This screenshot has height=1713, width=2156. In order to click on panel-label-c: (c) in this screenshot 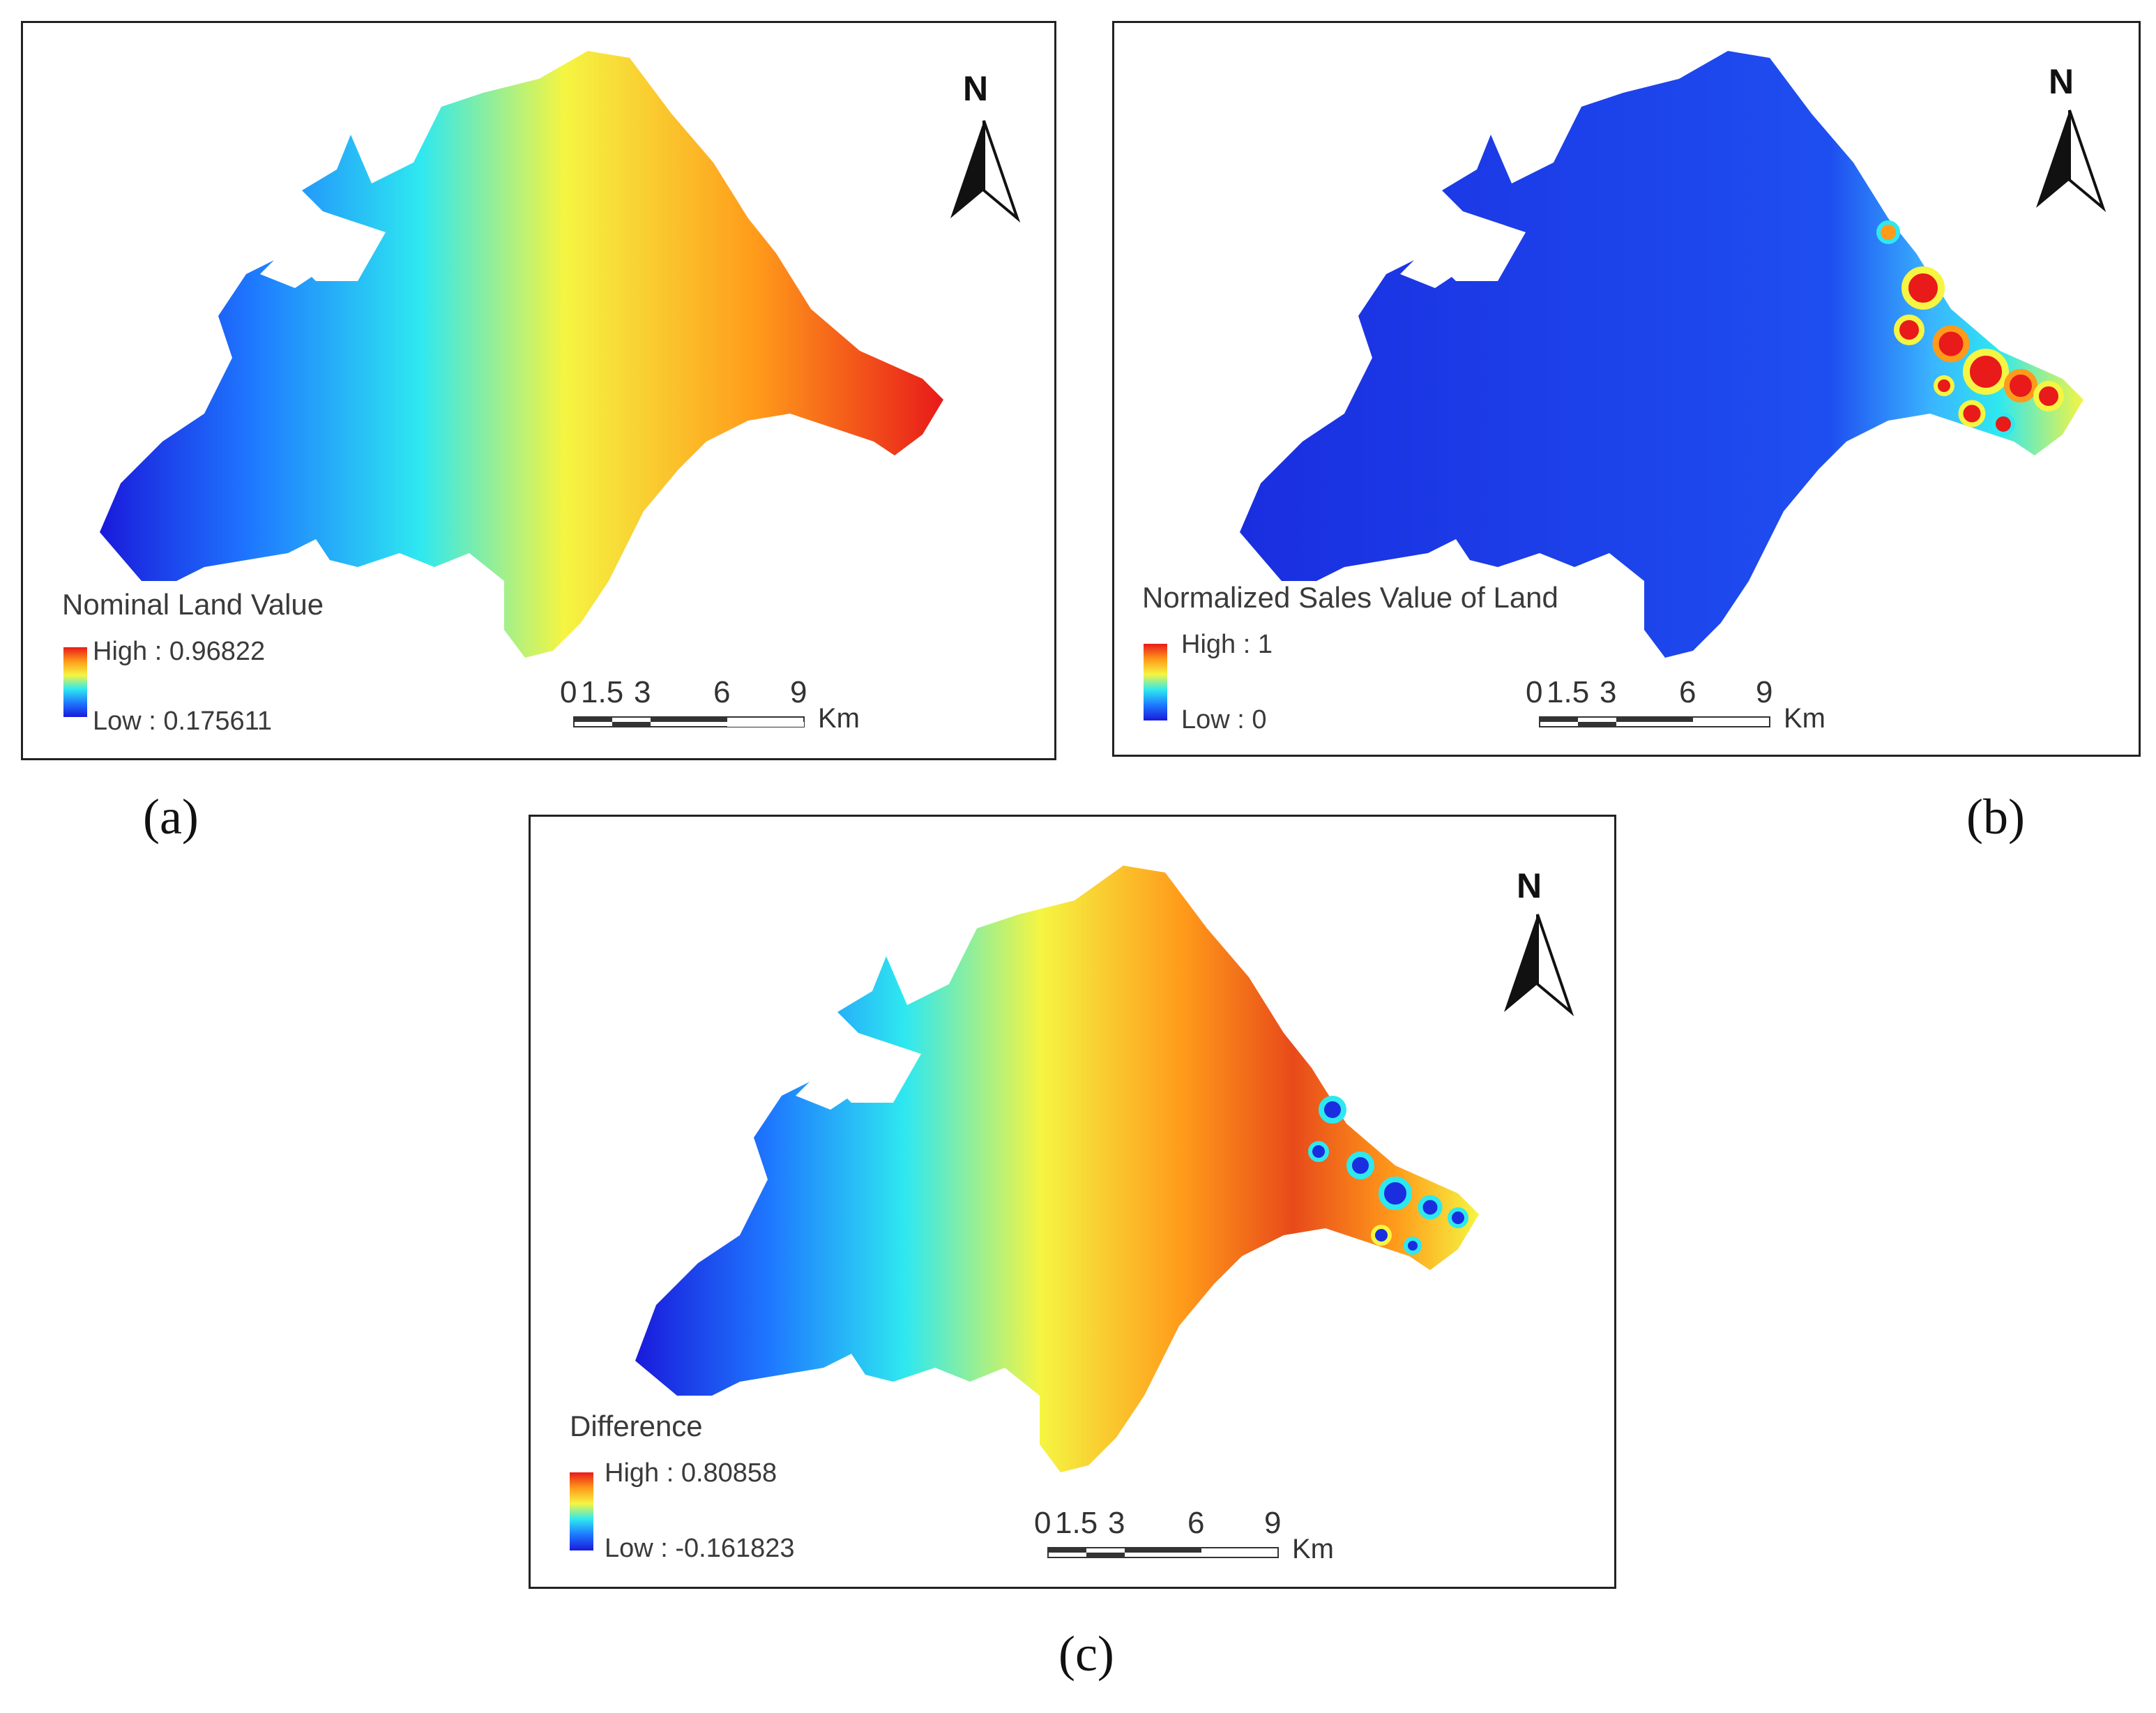, I will do `click(1086, 1654)`.